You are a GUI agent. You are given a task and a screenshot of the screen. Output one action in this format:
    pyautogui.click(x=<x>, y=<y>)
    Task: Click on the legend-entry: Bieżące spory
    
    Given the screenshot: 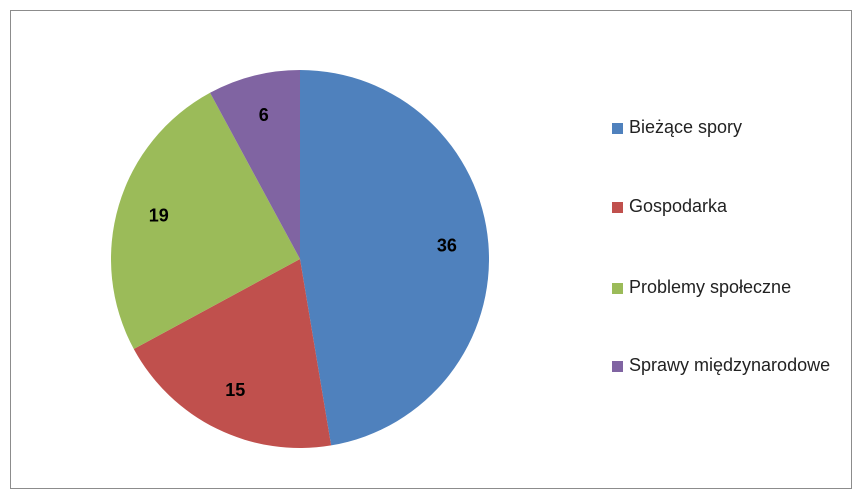 What is the action you would take?
    pyautogui.click(x=723, y=130)
    